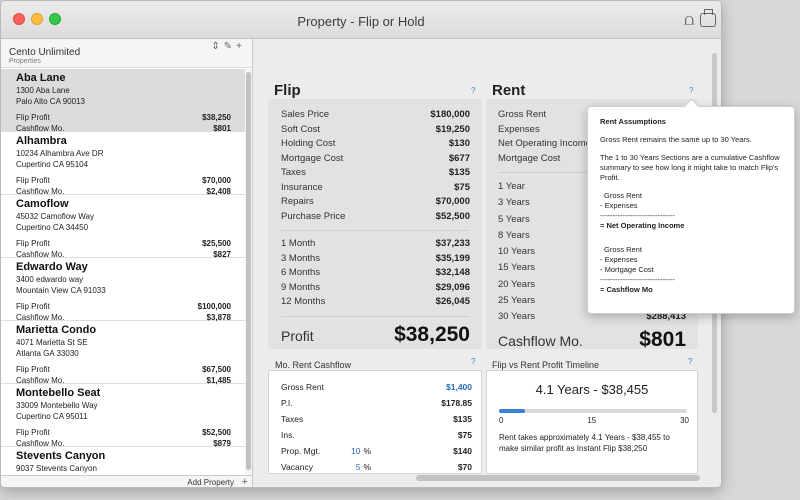 The width and height of the screenshot is (800, 500). What do you see at coordinates (297, 467) in the screenshot?
I see `mo-rent-label: Vacancy` at bounding box center [297, 467].